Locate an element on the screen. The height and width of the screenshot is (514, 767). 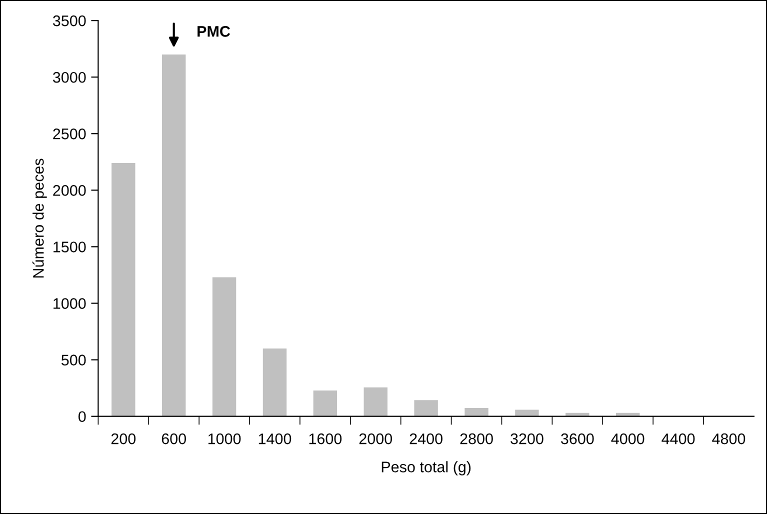
y-tick-label: 0 is located at coordinates (82, 416).